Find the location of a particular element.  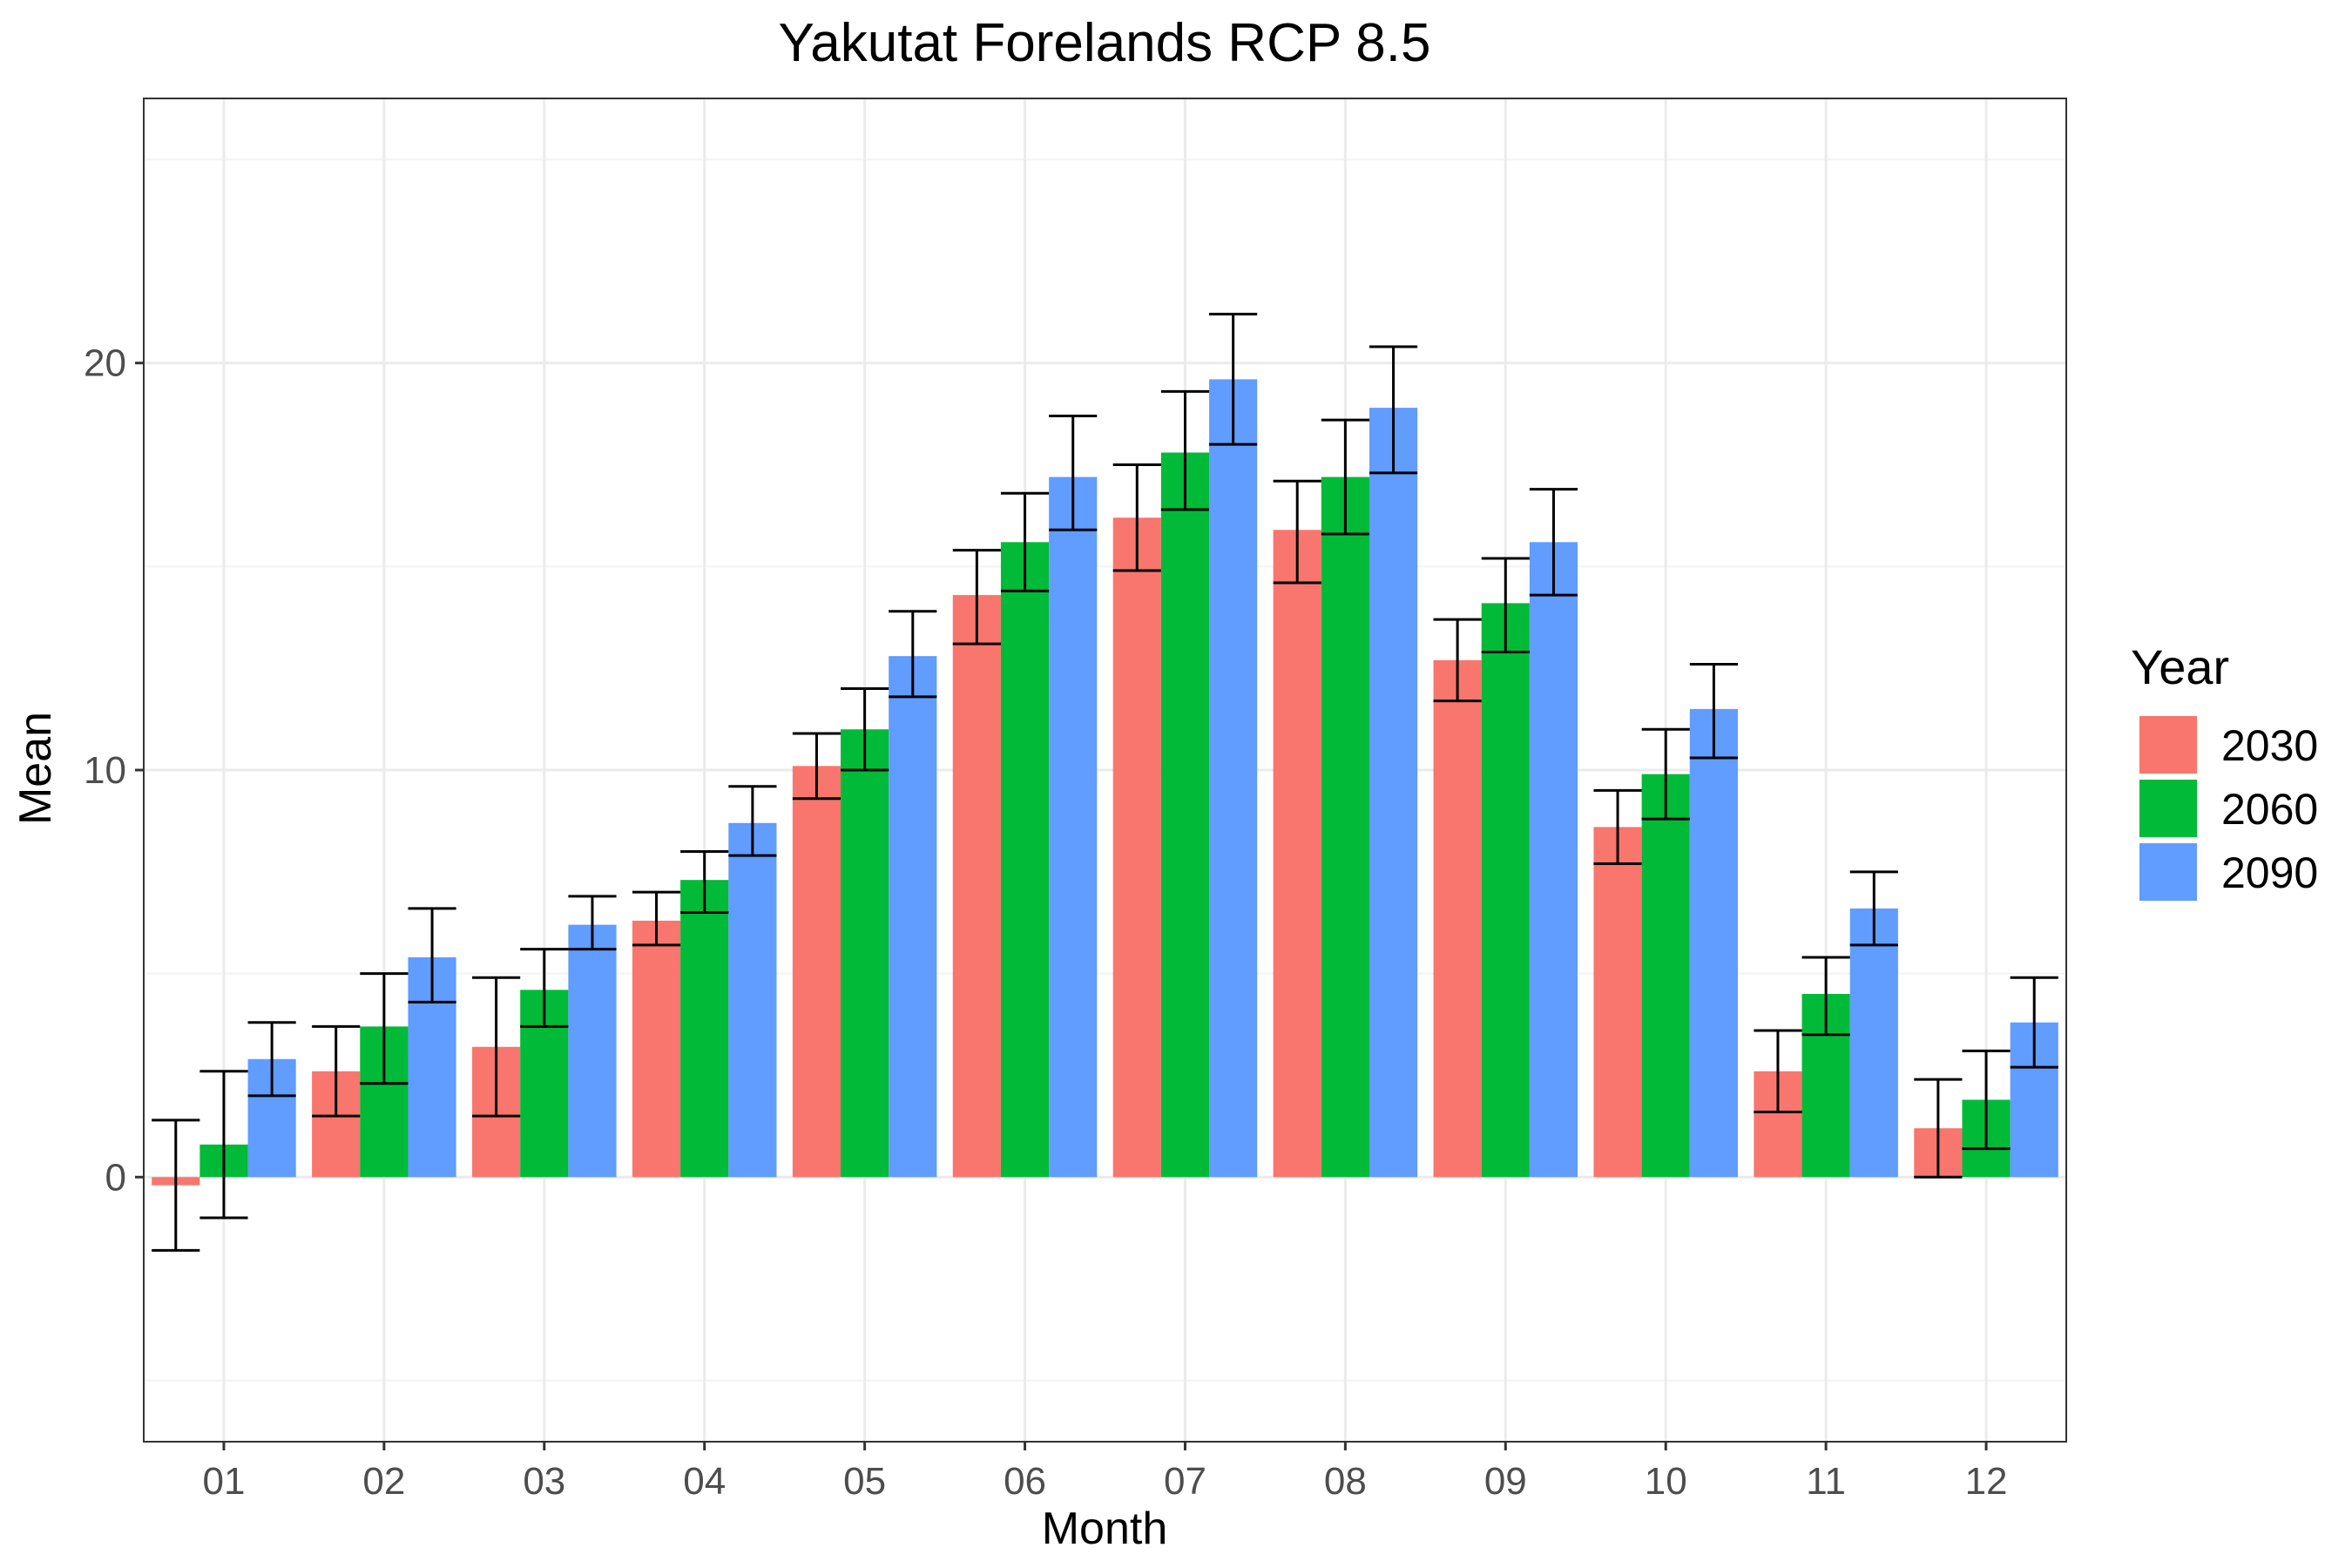

x-tick-label: 07 is located at coordinates (1185, 1481).